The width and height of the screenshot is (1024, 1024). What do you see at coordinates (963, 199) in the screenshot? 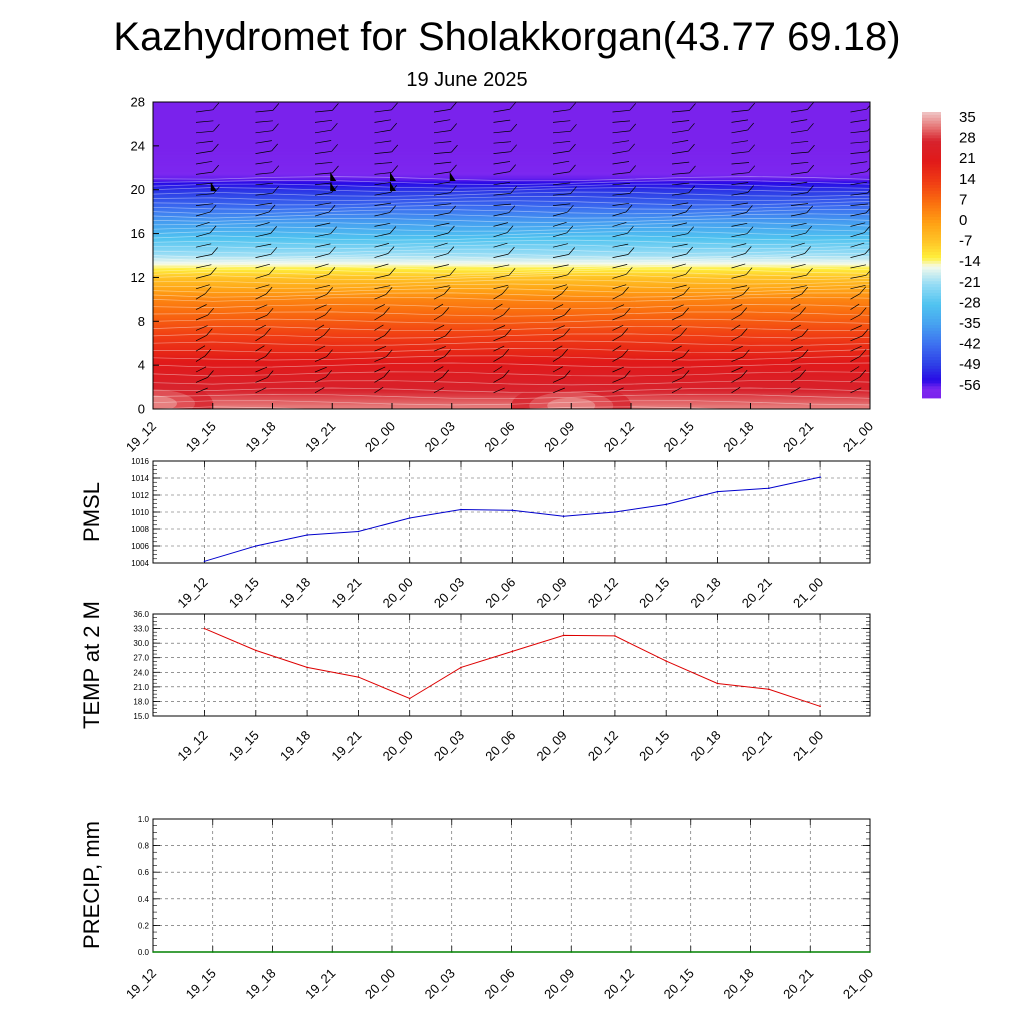
I see `colorbar-label: 7` at bounding box center [963, 199].